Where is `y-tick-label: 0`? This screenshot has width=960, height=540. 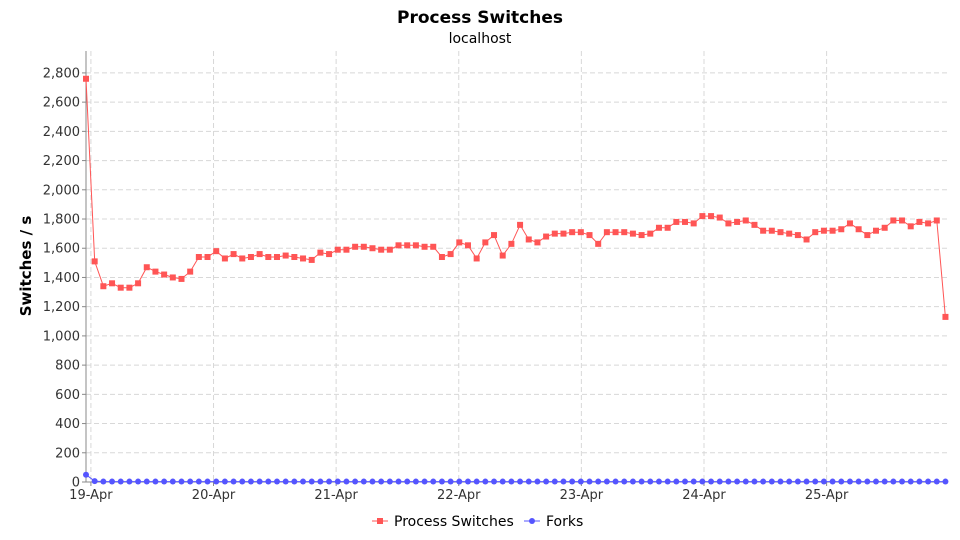
y-tick-label: 0 is located at coordinates (76, 483).